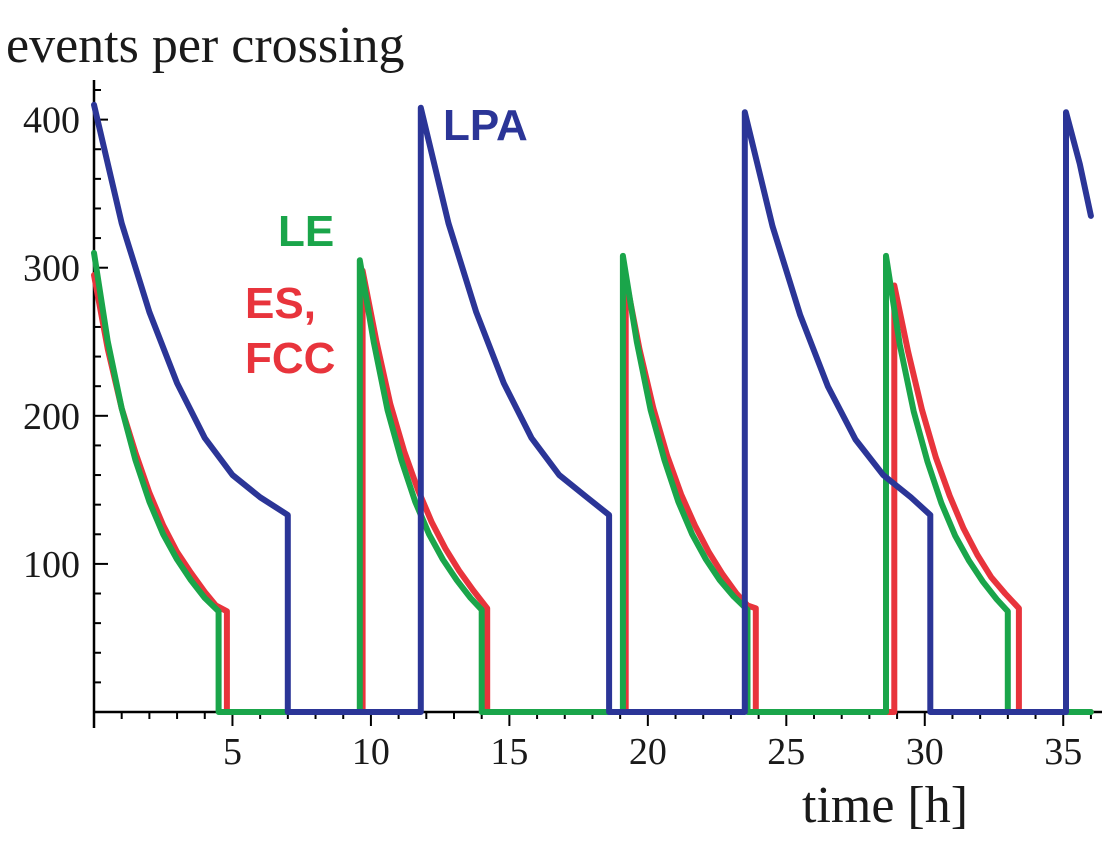 The image size is (1109, 841). Describe the element at coordinates (306, 231) in the screenshot. I see `series-label: LE` at that location.